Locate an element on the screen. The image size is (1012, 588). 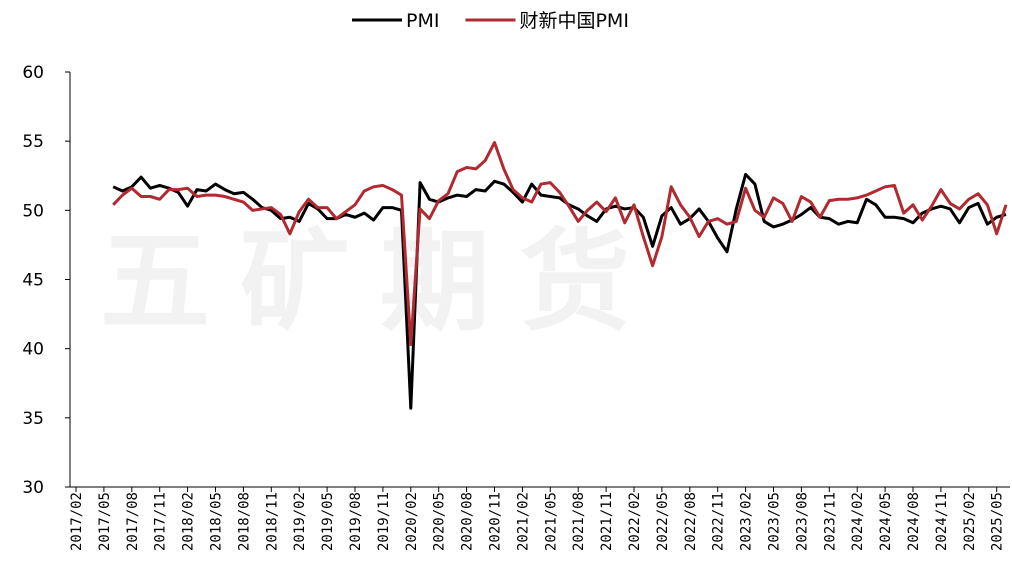
x-tick-label: 2017/02 is located at coordinates (77, 521).